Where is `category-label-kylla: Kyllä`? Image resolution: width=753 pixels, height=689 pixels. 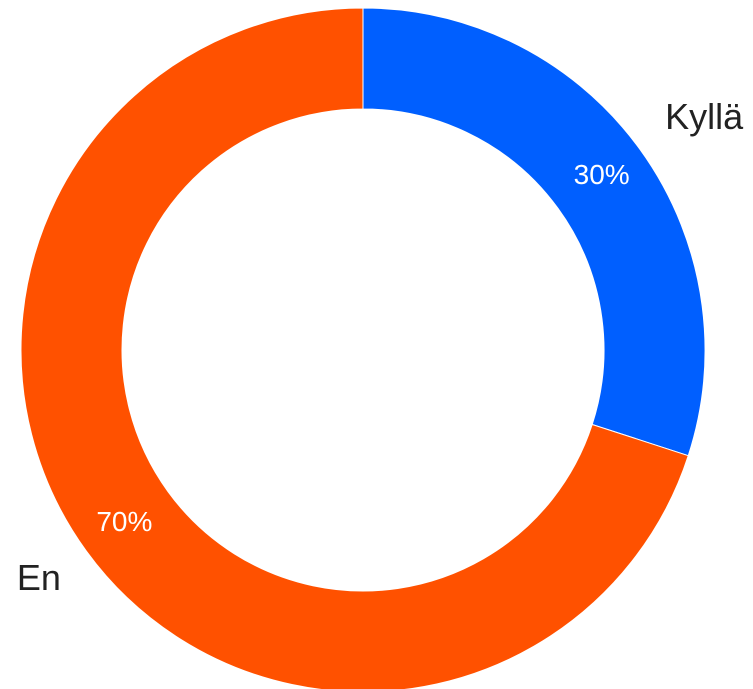 category-label-kylla: Kyllä is located at coordinates (704, 116).